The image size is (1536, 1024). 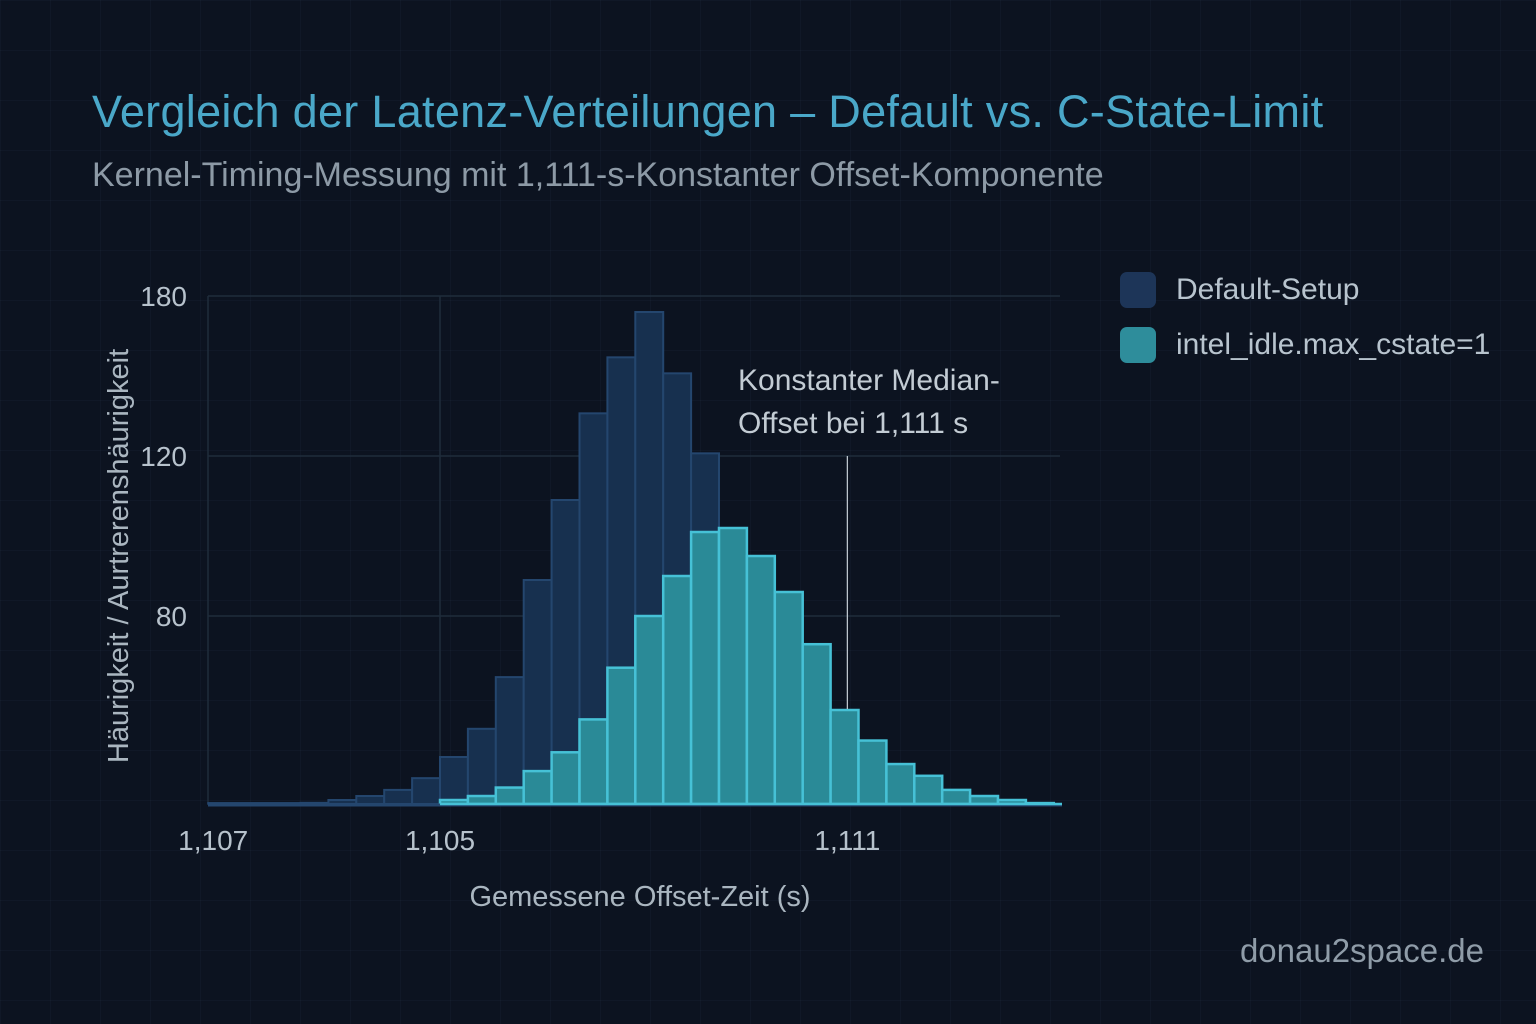 What do you see at coordinates (635, 804) in the screenshot?
I see `axis-layer` at bounding box center [635, 804].